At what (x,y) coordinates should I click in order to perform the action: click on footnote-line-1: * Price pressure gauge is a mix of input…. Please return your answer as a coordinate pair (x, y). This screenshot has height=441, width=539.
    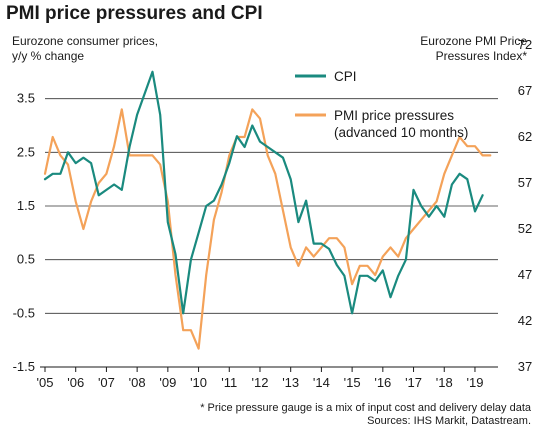
    Looking at the image, I should click on (365, 408).